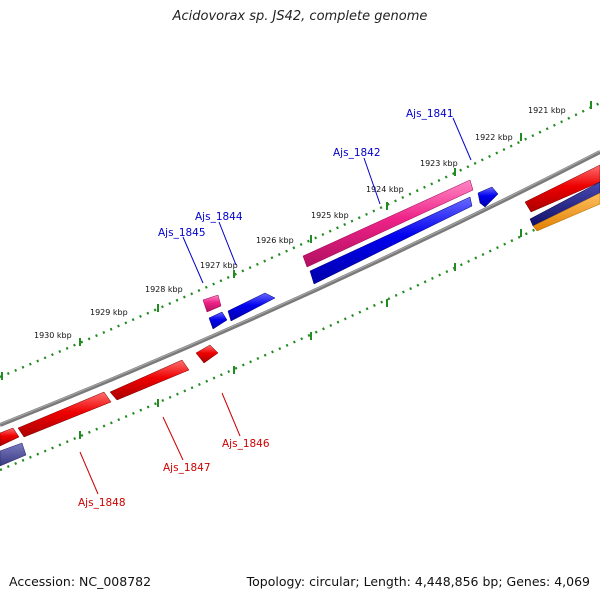 Image resolution: width=600 pixels, height=600 pixels. What do you see at coordinates (385, 189) in the screenshot?
I see `kbp-label-1924: 1924 kbp` at bounding box center [385, 189].